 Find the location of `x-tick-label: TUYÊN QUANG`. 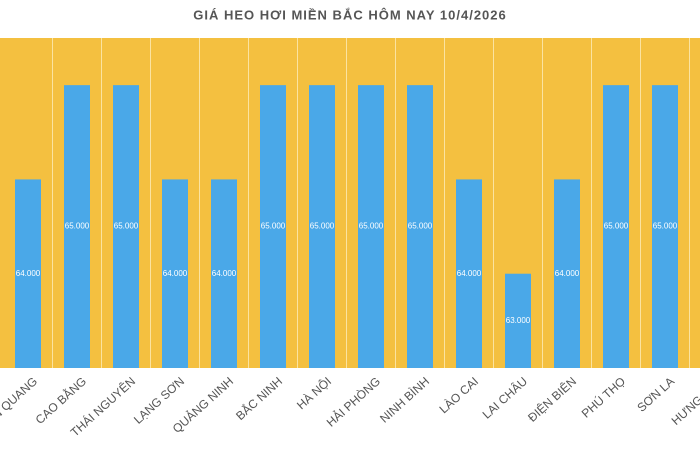

x-tick-label: TUYÊN QUANG is located at coordinates (20, 408).